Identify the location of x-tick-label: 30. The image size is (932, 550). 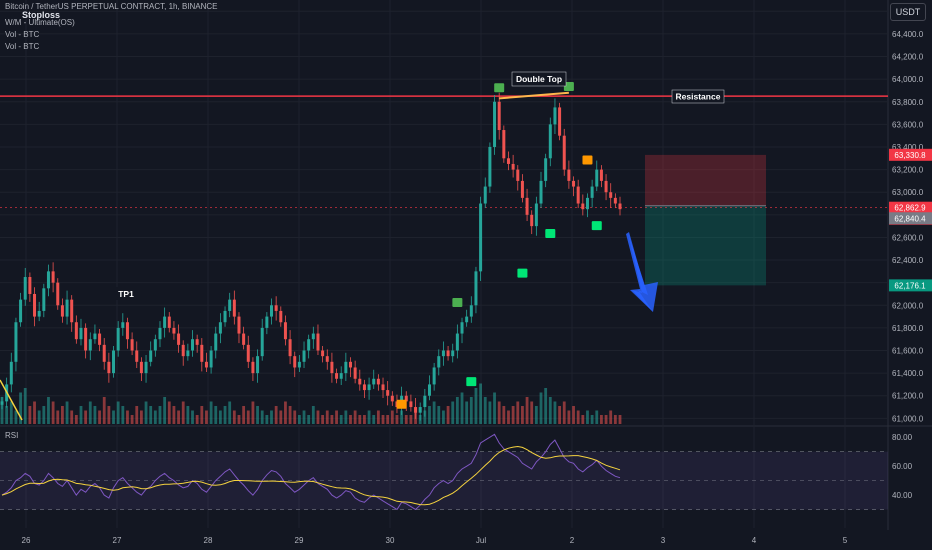
(390, 540).